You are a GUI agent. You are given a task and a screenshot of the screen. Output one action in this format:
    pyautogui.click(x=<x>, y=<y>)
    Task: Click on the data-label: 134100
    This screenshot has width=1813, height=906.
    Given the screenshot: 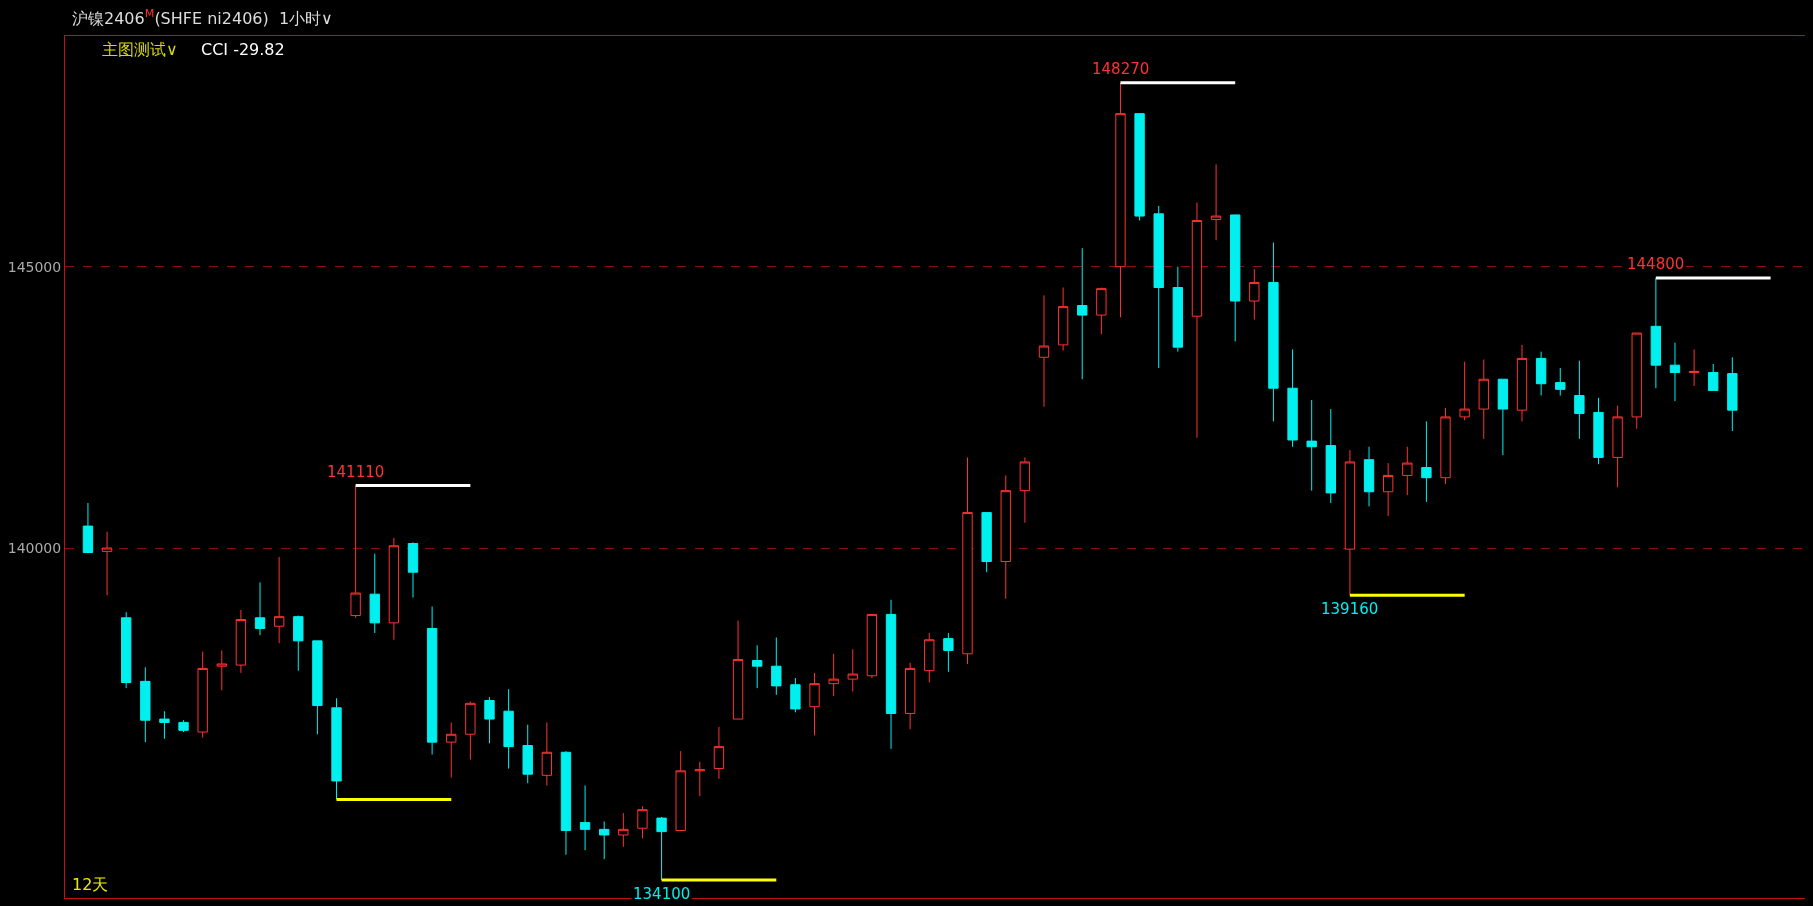 What is the action you would take?
    pyautogui.click(x=662, y=894)
    